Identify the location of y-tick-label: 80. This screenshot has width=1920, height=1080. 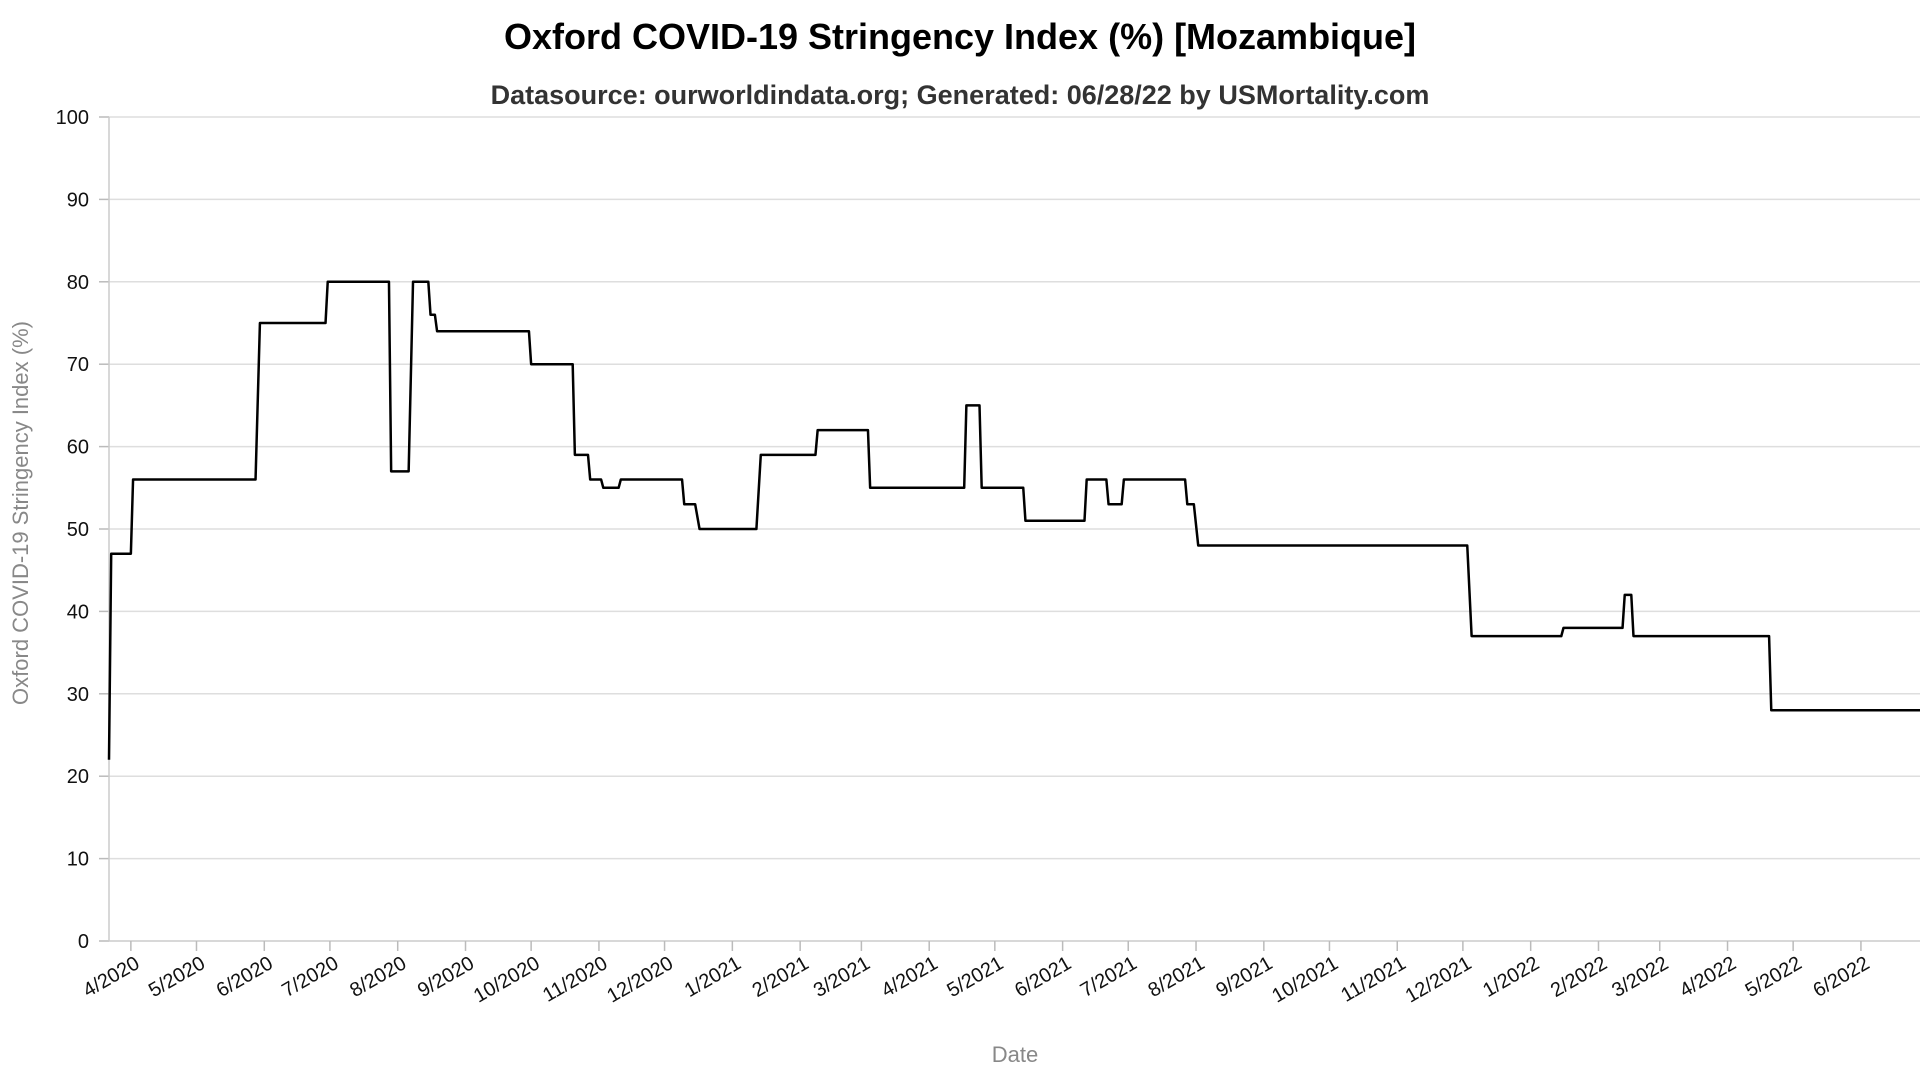
(78, 283).